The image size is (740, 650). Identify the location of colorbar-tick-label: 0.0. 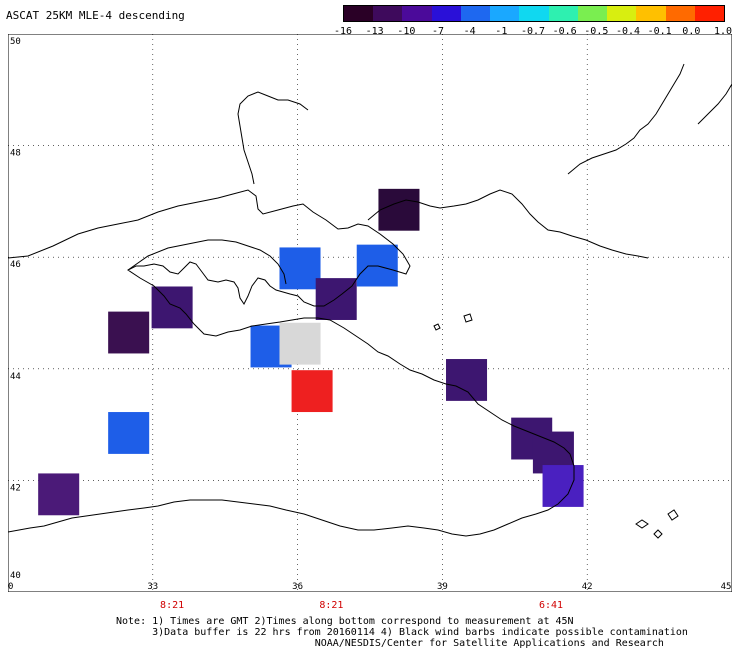
(691, 31).